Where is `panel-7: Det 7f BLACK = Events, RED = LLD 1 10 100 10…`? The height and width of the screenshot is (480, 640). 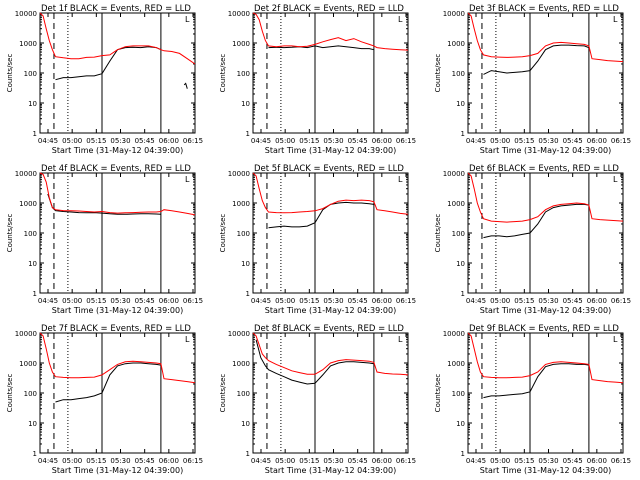 panel-7: Det 7f BLACK = Events, RED = LLD 1 10 100 10… is located at coordinates (104, 399).